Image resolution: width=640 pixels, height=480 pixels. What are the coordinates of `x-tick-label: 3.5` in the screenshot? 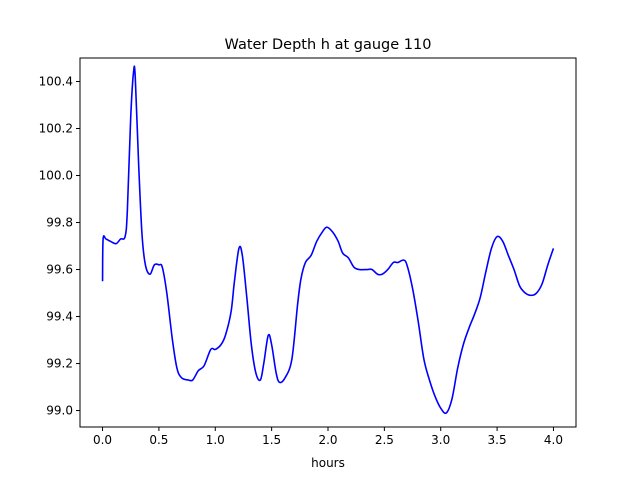 It's located at (497, 440).